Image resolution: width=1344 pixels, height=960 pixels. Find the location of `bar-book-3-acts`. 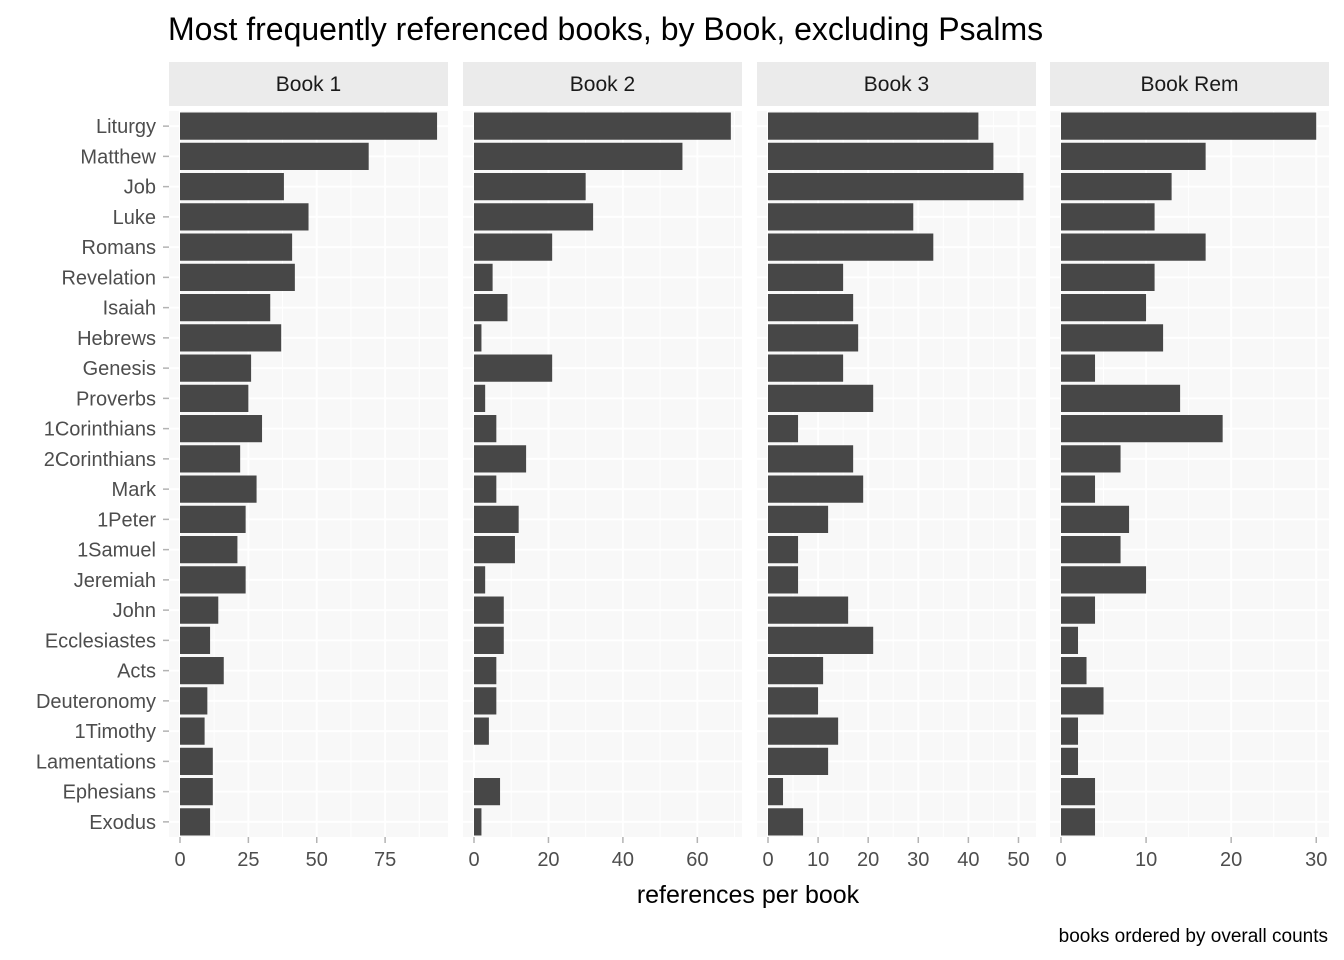

bar-book-3-acts is located at coordinates (796, 671).